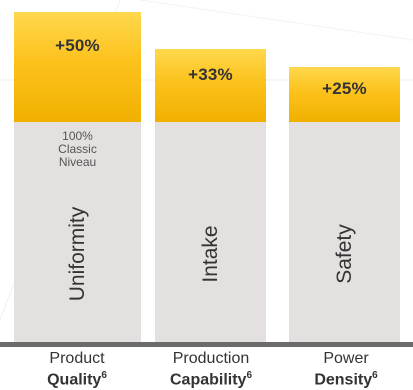  I want to click on base-segment-label: Uniformity, so click(78, 254).